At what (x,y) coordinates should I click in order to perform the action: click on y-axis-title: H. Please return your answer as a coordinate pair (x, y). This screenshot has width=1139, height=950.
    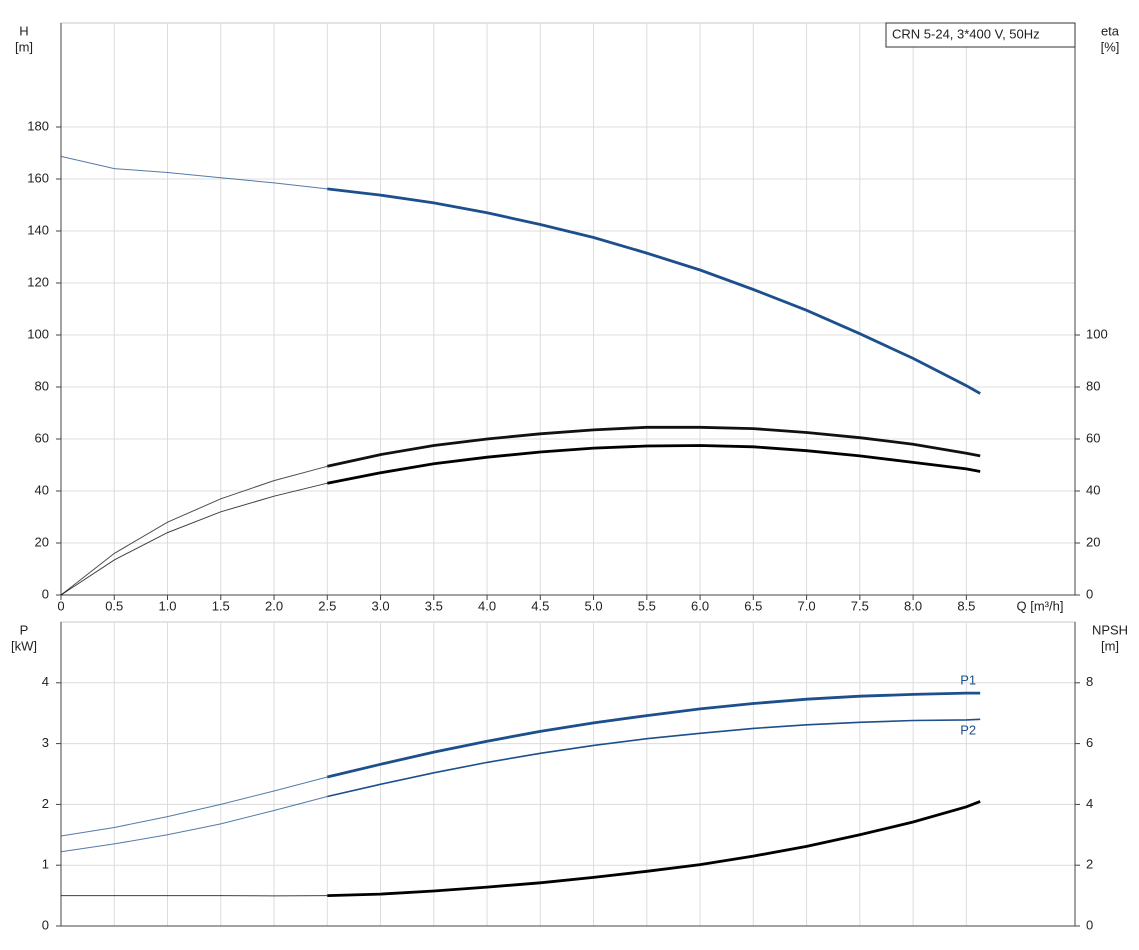
    Looking at the image, I should click on (23, 30).